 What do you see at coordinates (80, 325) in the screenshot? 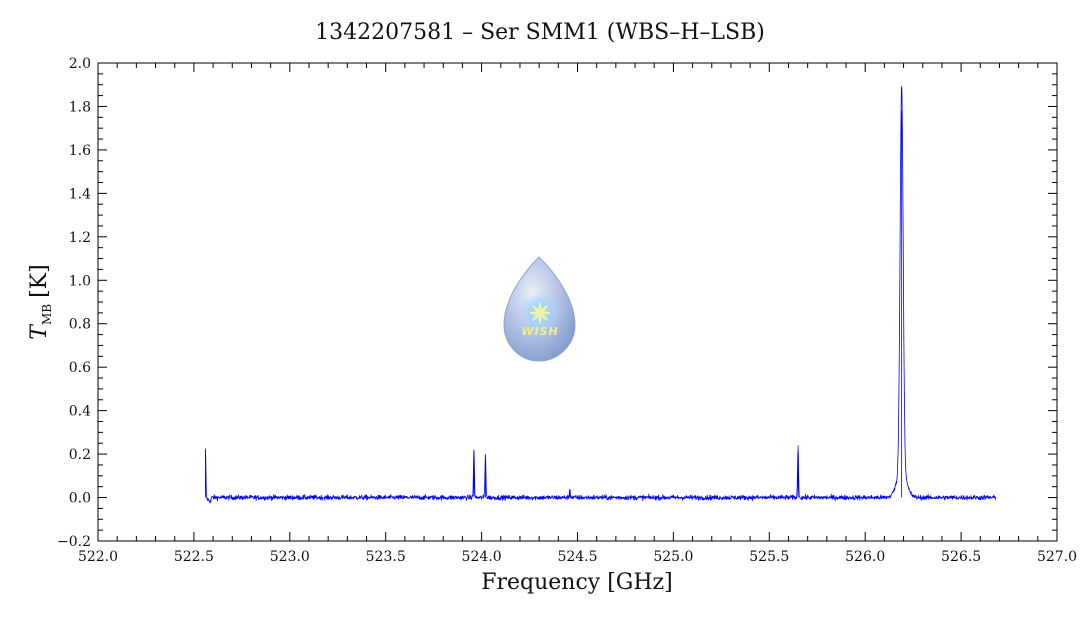
I see `y-tick-label: 0.8` at bounding box center [80, 325].